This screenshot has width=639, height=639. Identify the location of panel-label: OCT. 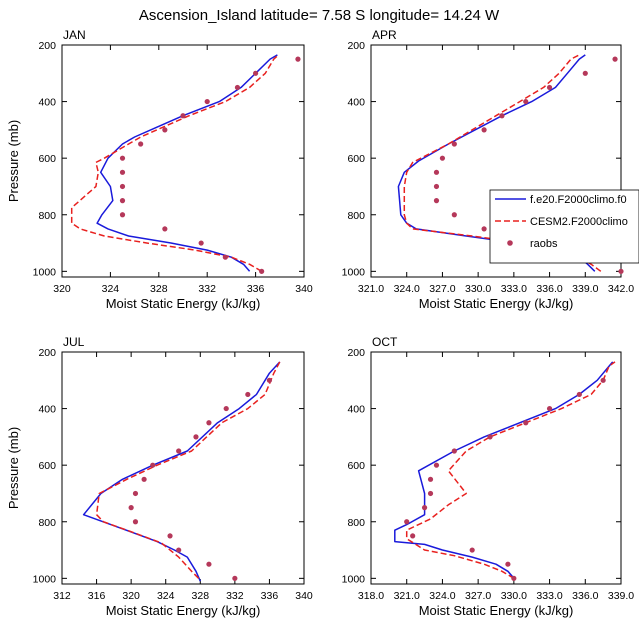
(385, 342).